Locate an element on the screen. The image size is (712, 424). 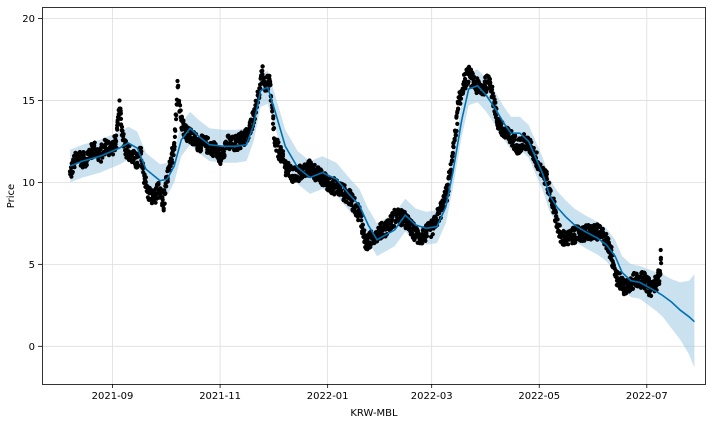
x-tick-label: 2022-05 is located at coordinates (539, 396).